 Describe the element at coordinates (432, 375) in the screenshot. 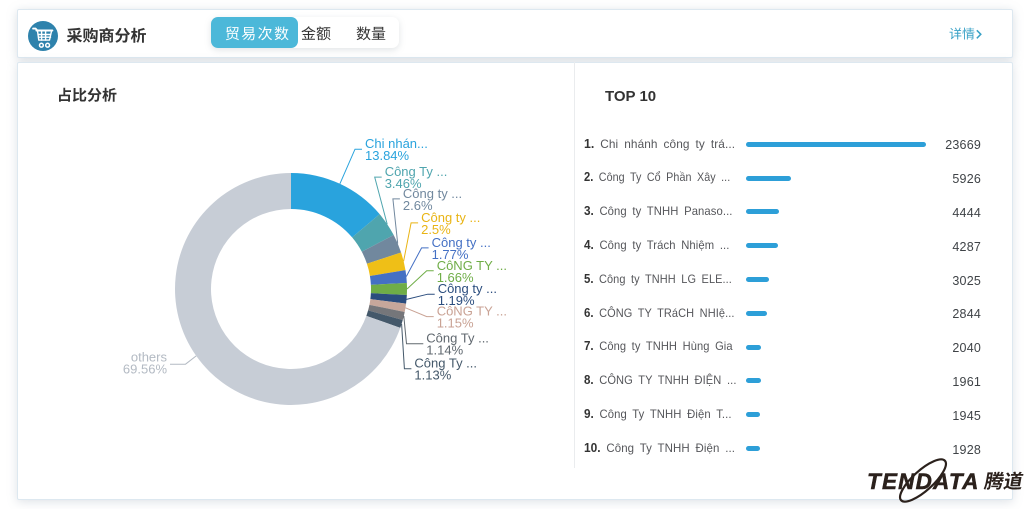

I see `svg-text: 1.13%` at that location.